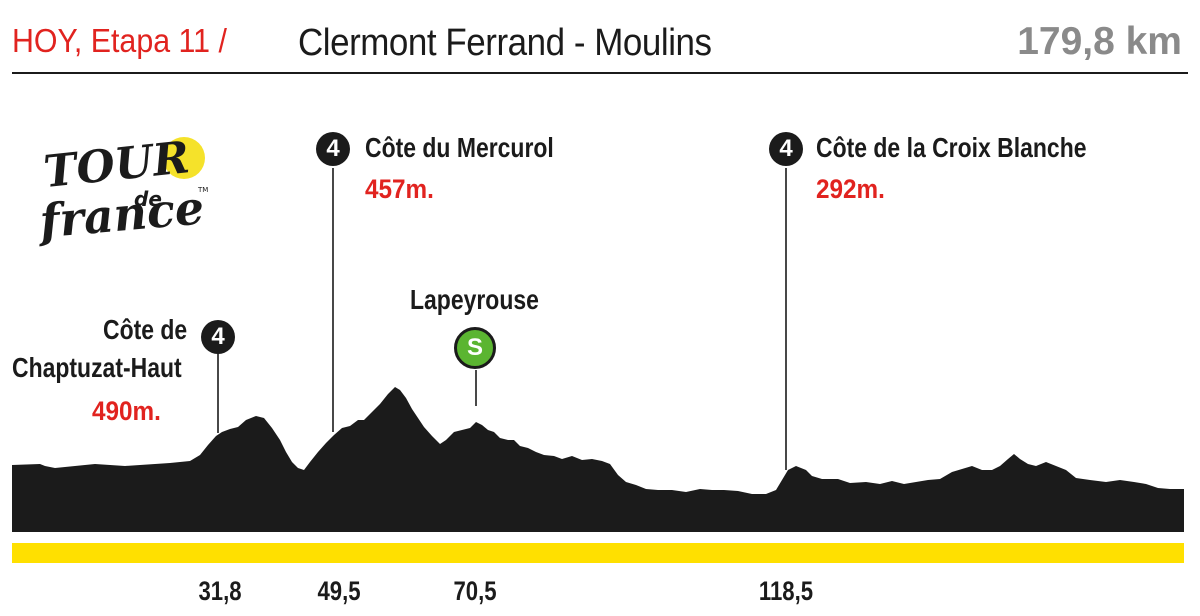 The height and width of the screenshot is (616, 1200). Describe the element at coordinates (850, 189) in the screenshot. I see `climb-altitude: 292m.` at that location.